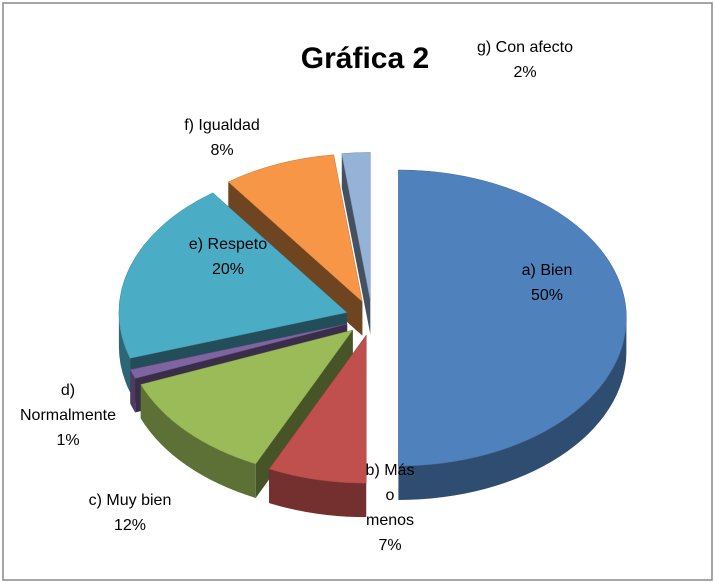 This screenshot has width=715, height=583. I want to click on value-label: 8%, so click(222, 150).